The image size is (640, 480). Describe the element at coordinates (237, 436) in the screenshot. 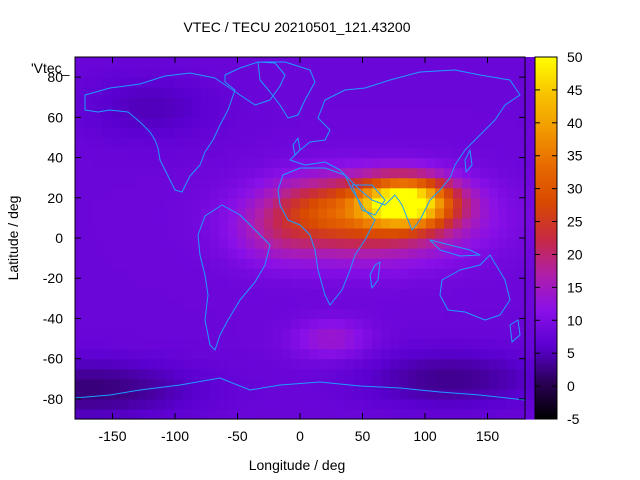

I see `x-tick-label: -50` at that location.